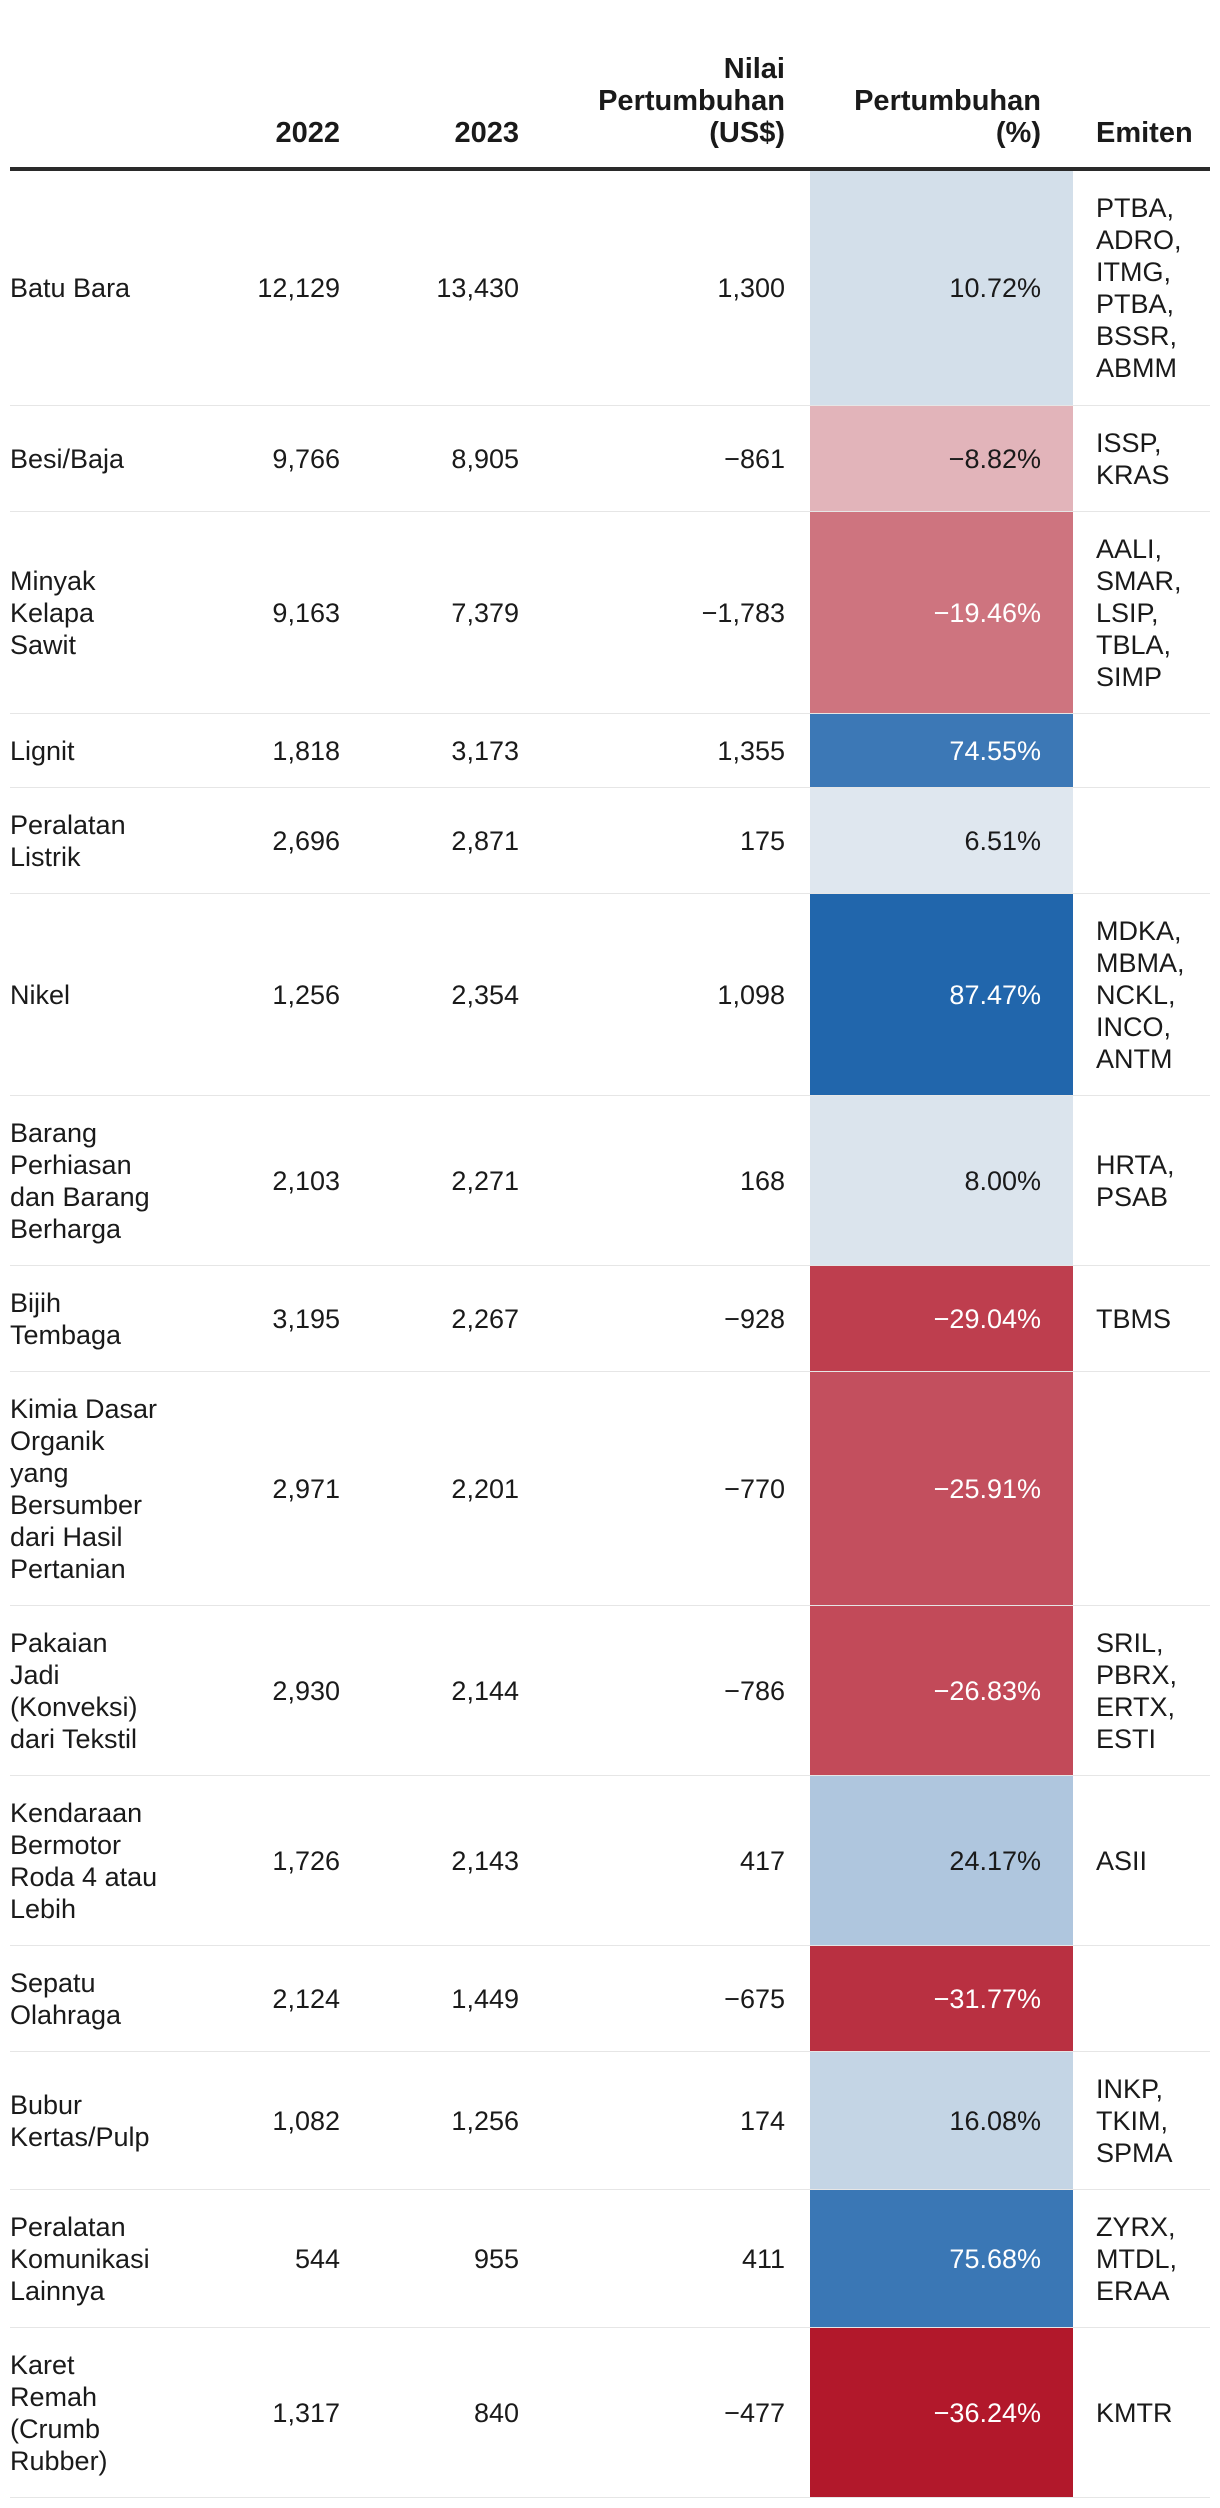 This screenshot has width=1220, height=2508. Describe the element at coordinates (306, 612) in the screenshot. I see `row-value-2022: 9,163` at that location.